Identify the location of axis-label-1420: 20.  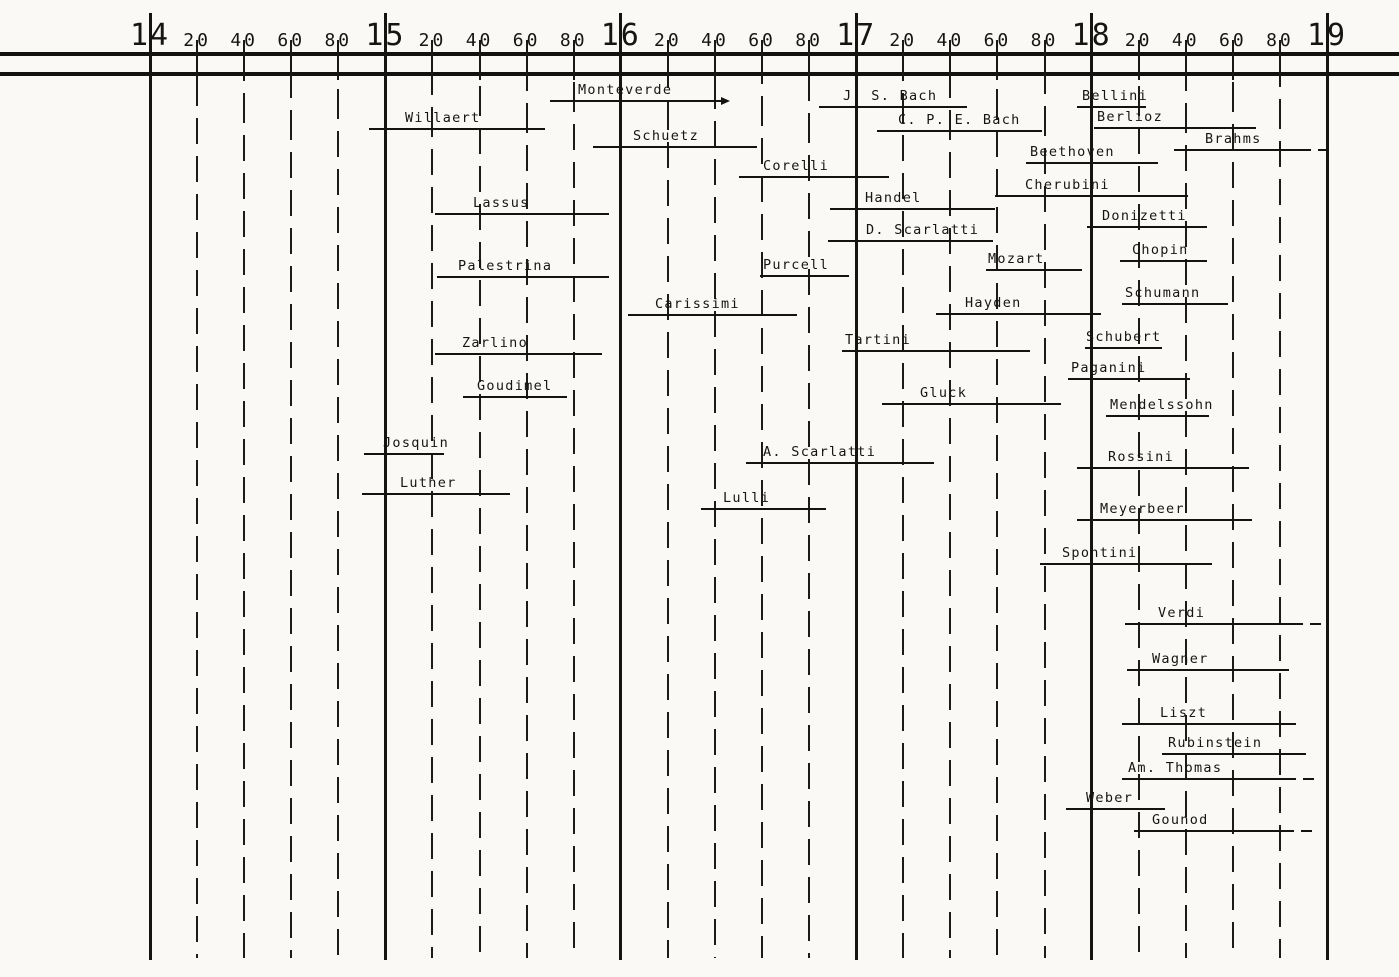
(197, 41).